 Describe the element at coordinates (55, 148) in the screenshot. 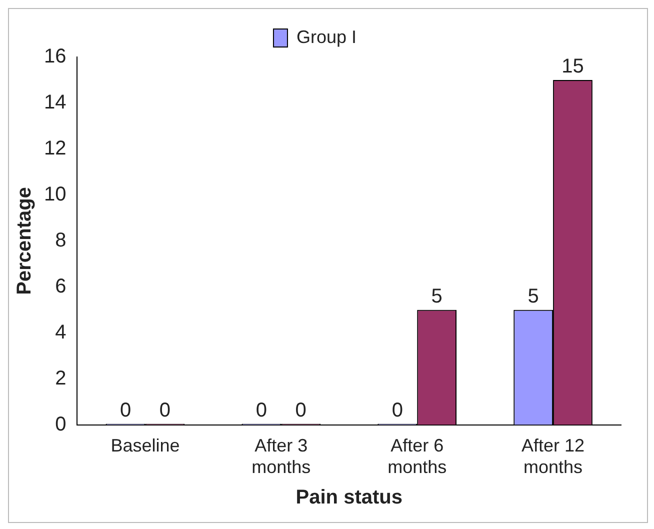

I see `y-tick-label: 12` at that location.